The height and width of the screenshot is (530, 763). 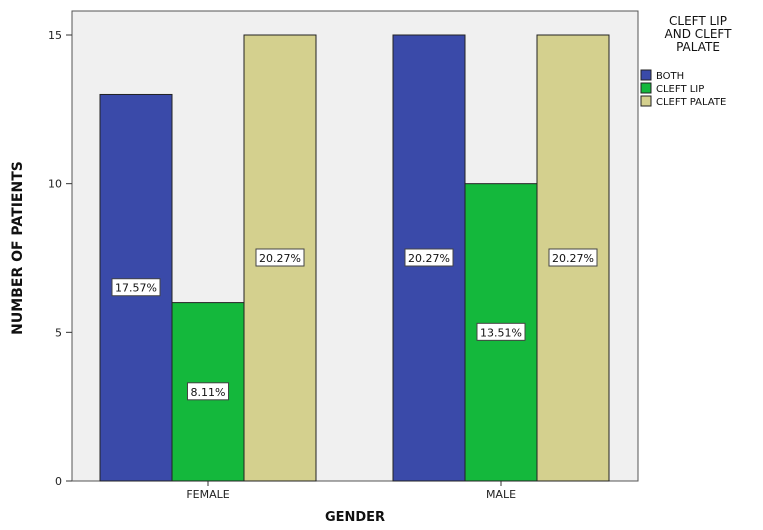 I want to click on legend-title: PALATE, so click(x=698, y=47).